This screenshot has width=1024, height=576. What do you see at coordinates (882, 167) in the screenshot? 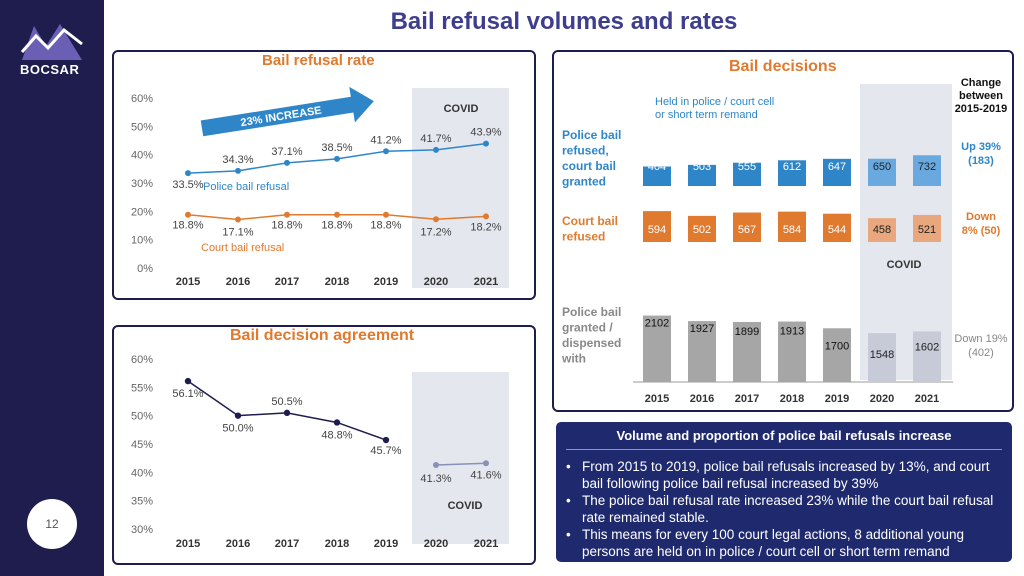
I see `bar-value-label: 650` at bounding box center [882, 167].